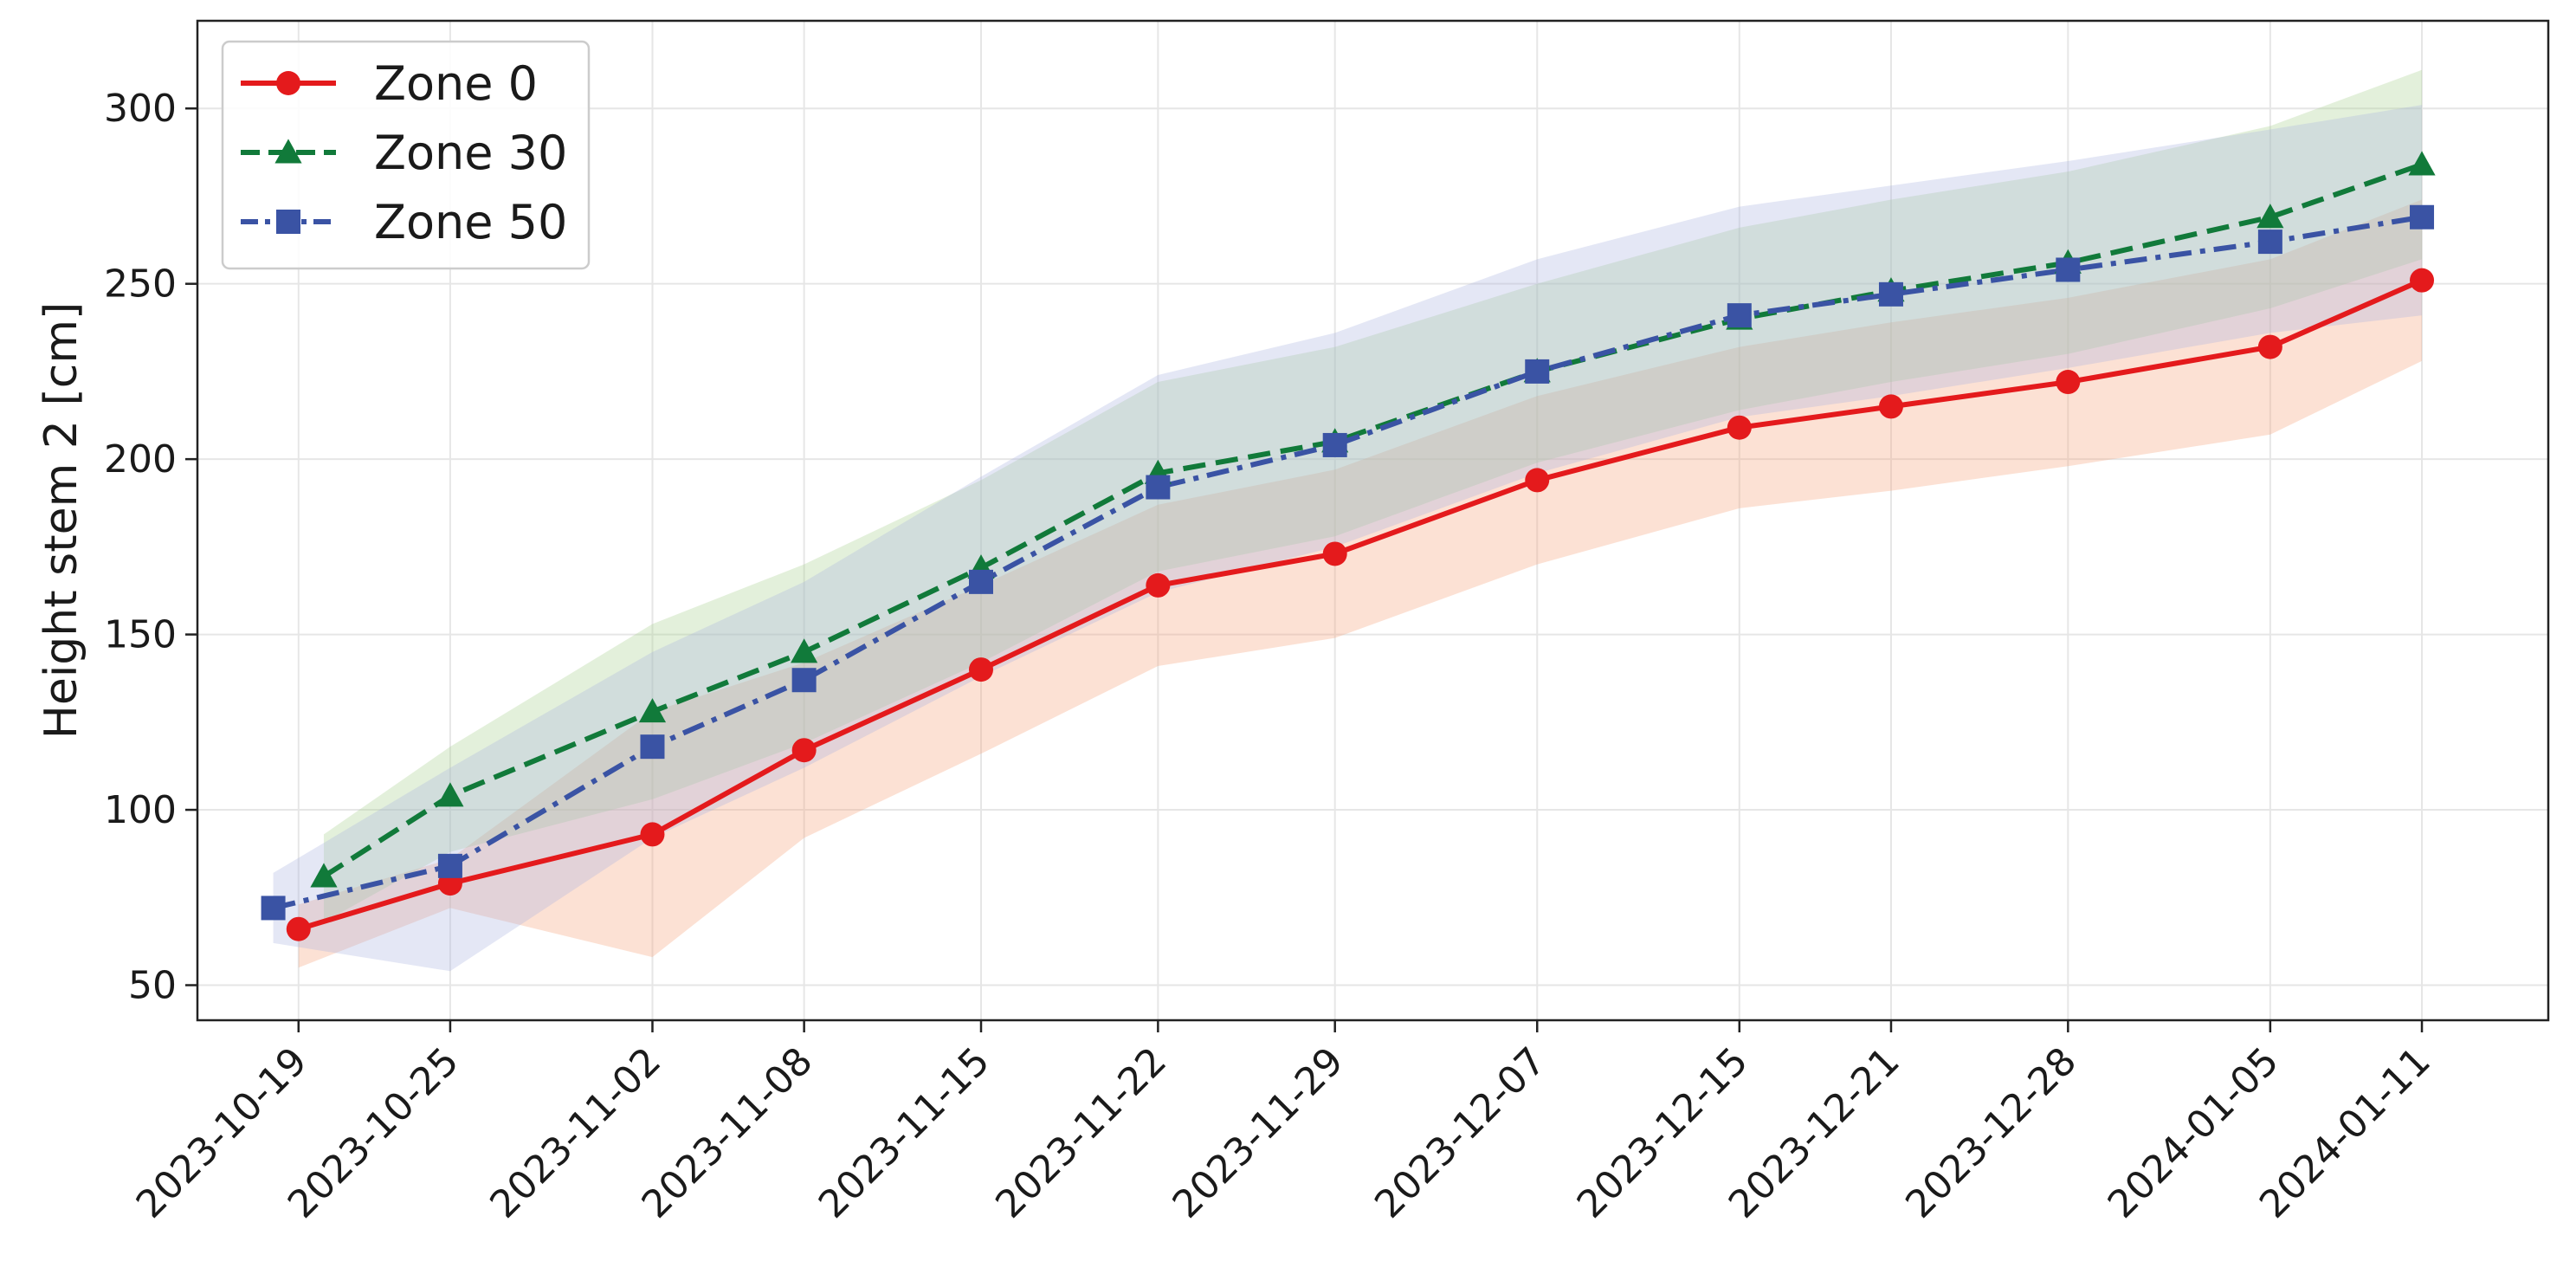 This screenshot has height=1274, width=2576. I want to click on x-tick-label: 2023-11-22, so click(1081, 1133).